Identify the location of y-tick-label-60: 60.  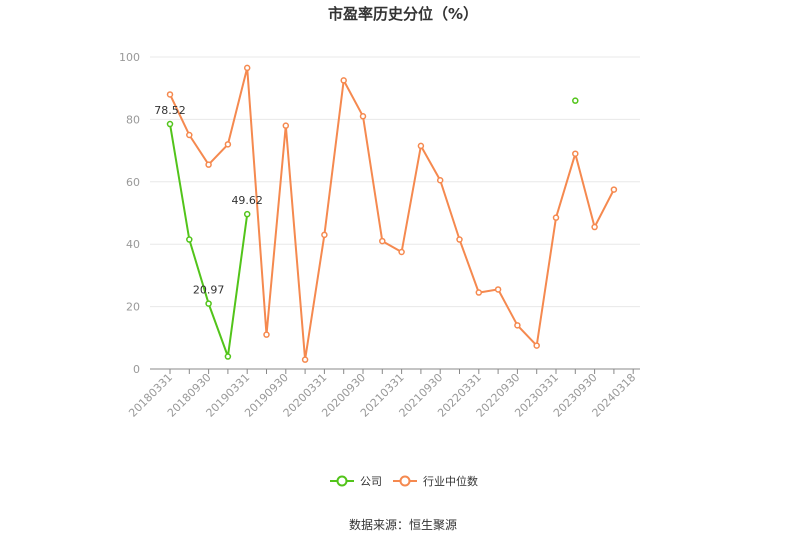
(133, 182).